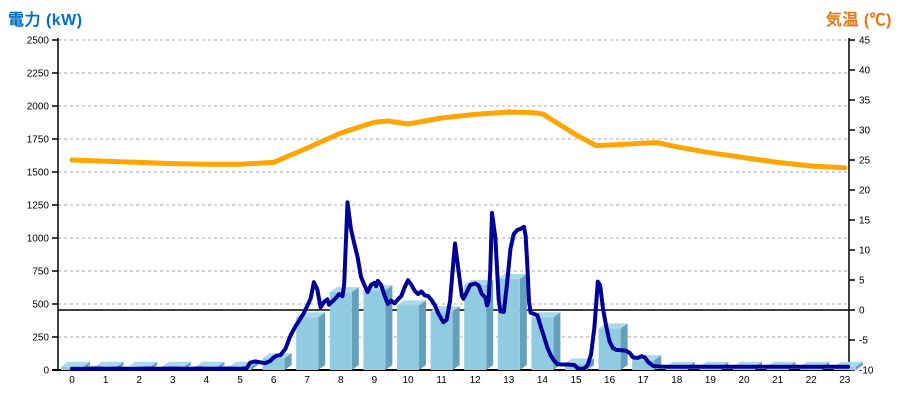  Describe the element at coordinates (576, 380) in the screenshot. I see `x-axis-hour-label: 15` at that location.